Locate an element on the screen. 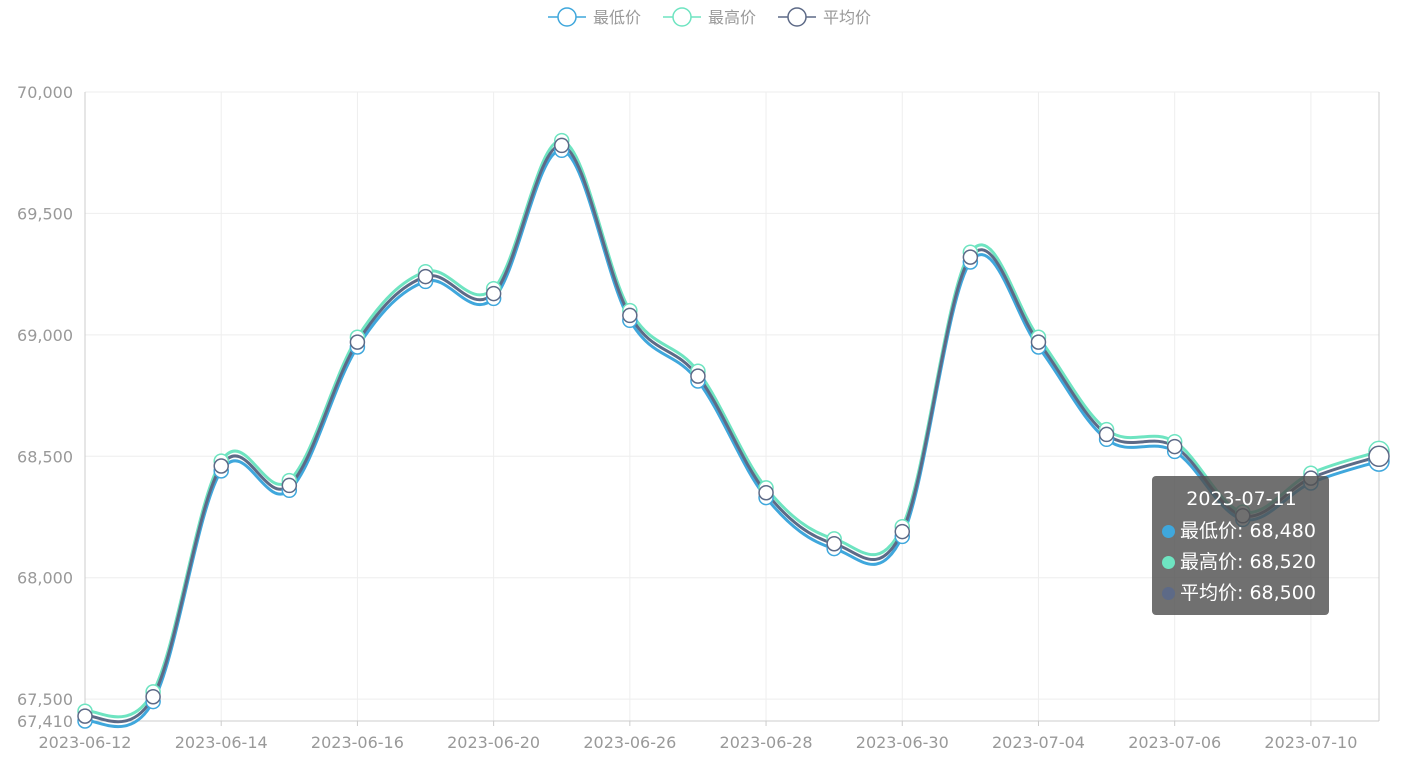  legend-marker-low is located at coordinates (567, 17).